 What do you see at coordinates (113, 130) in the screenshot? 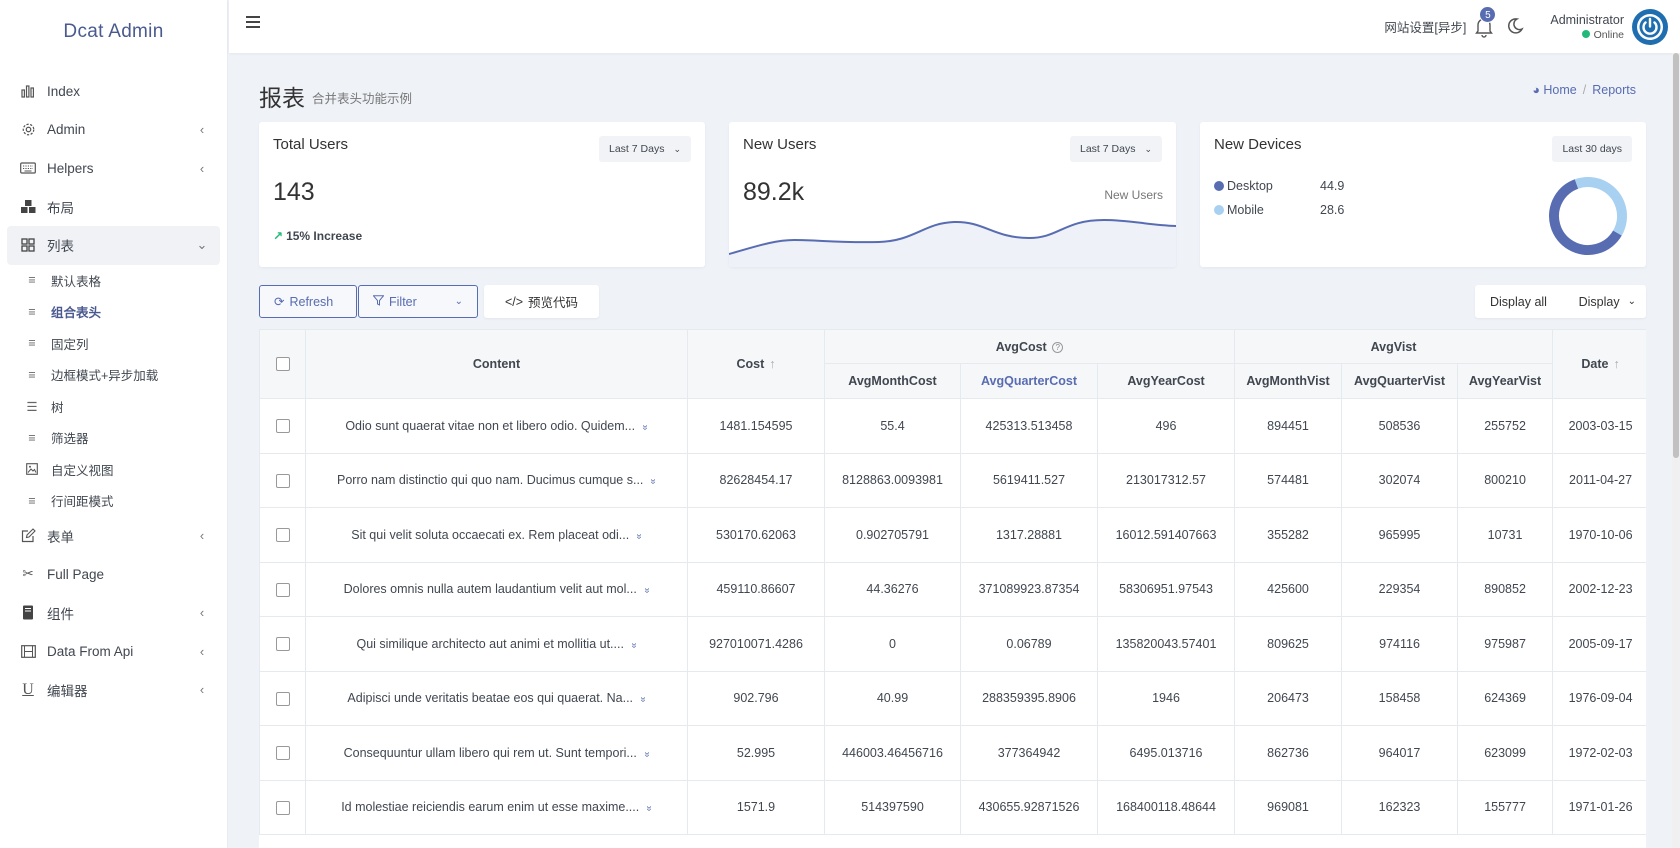
I see `sidebar-item-admin: Admin ‹` at bounding box center [113, 130].